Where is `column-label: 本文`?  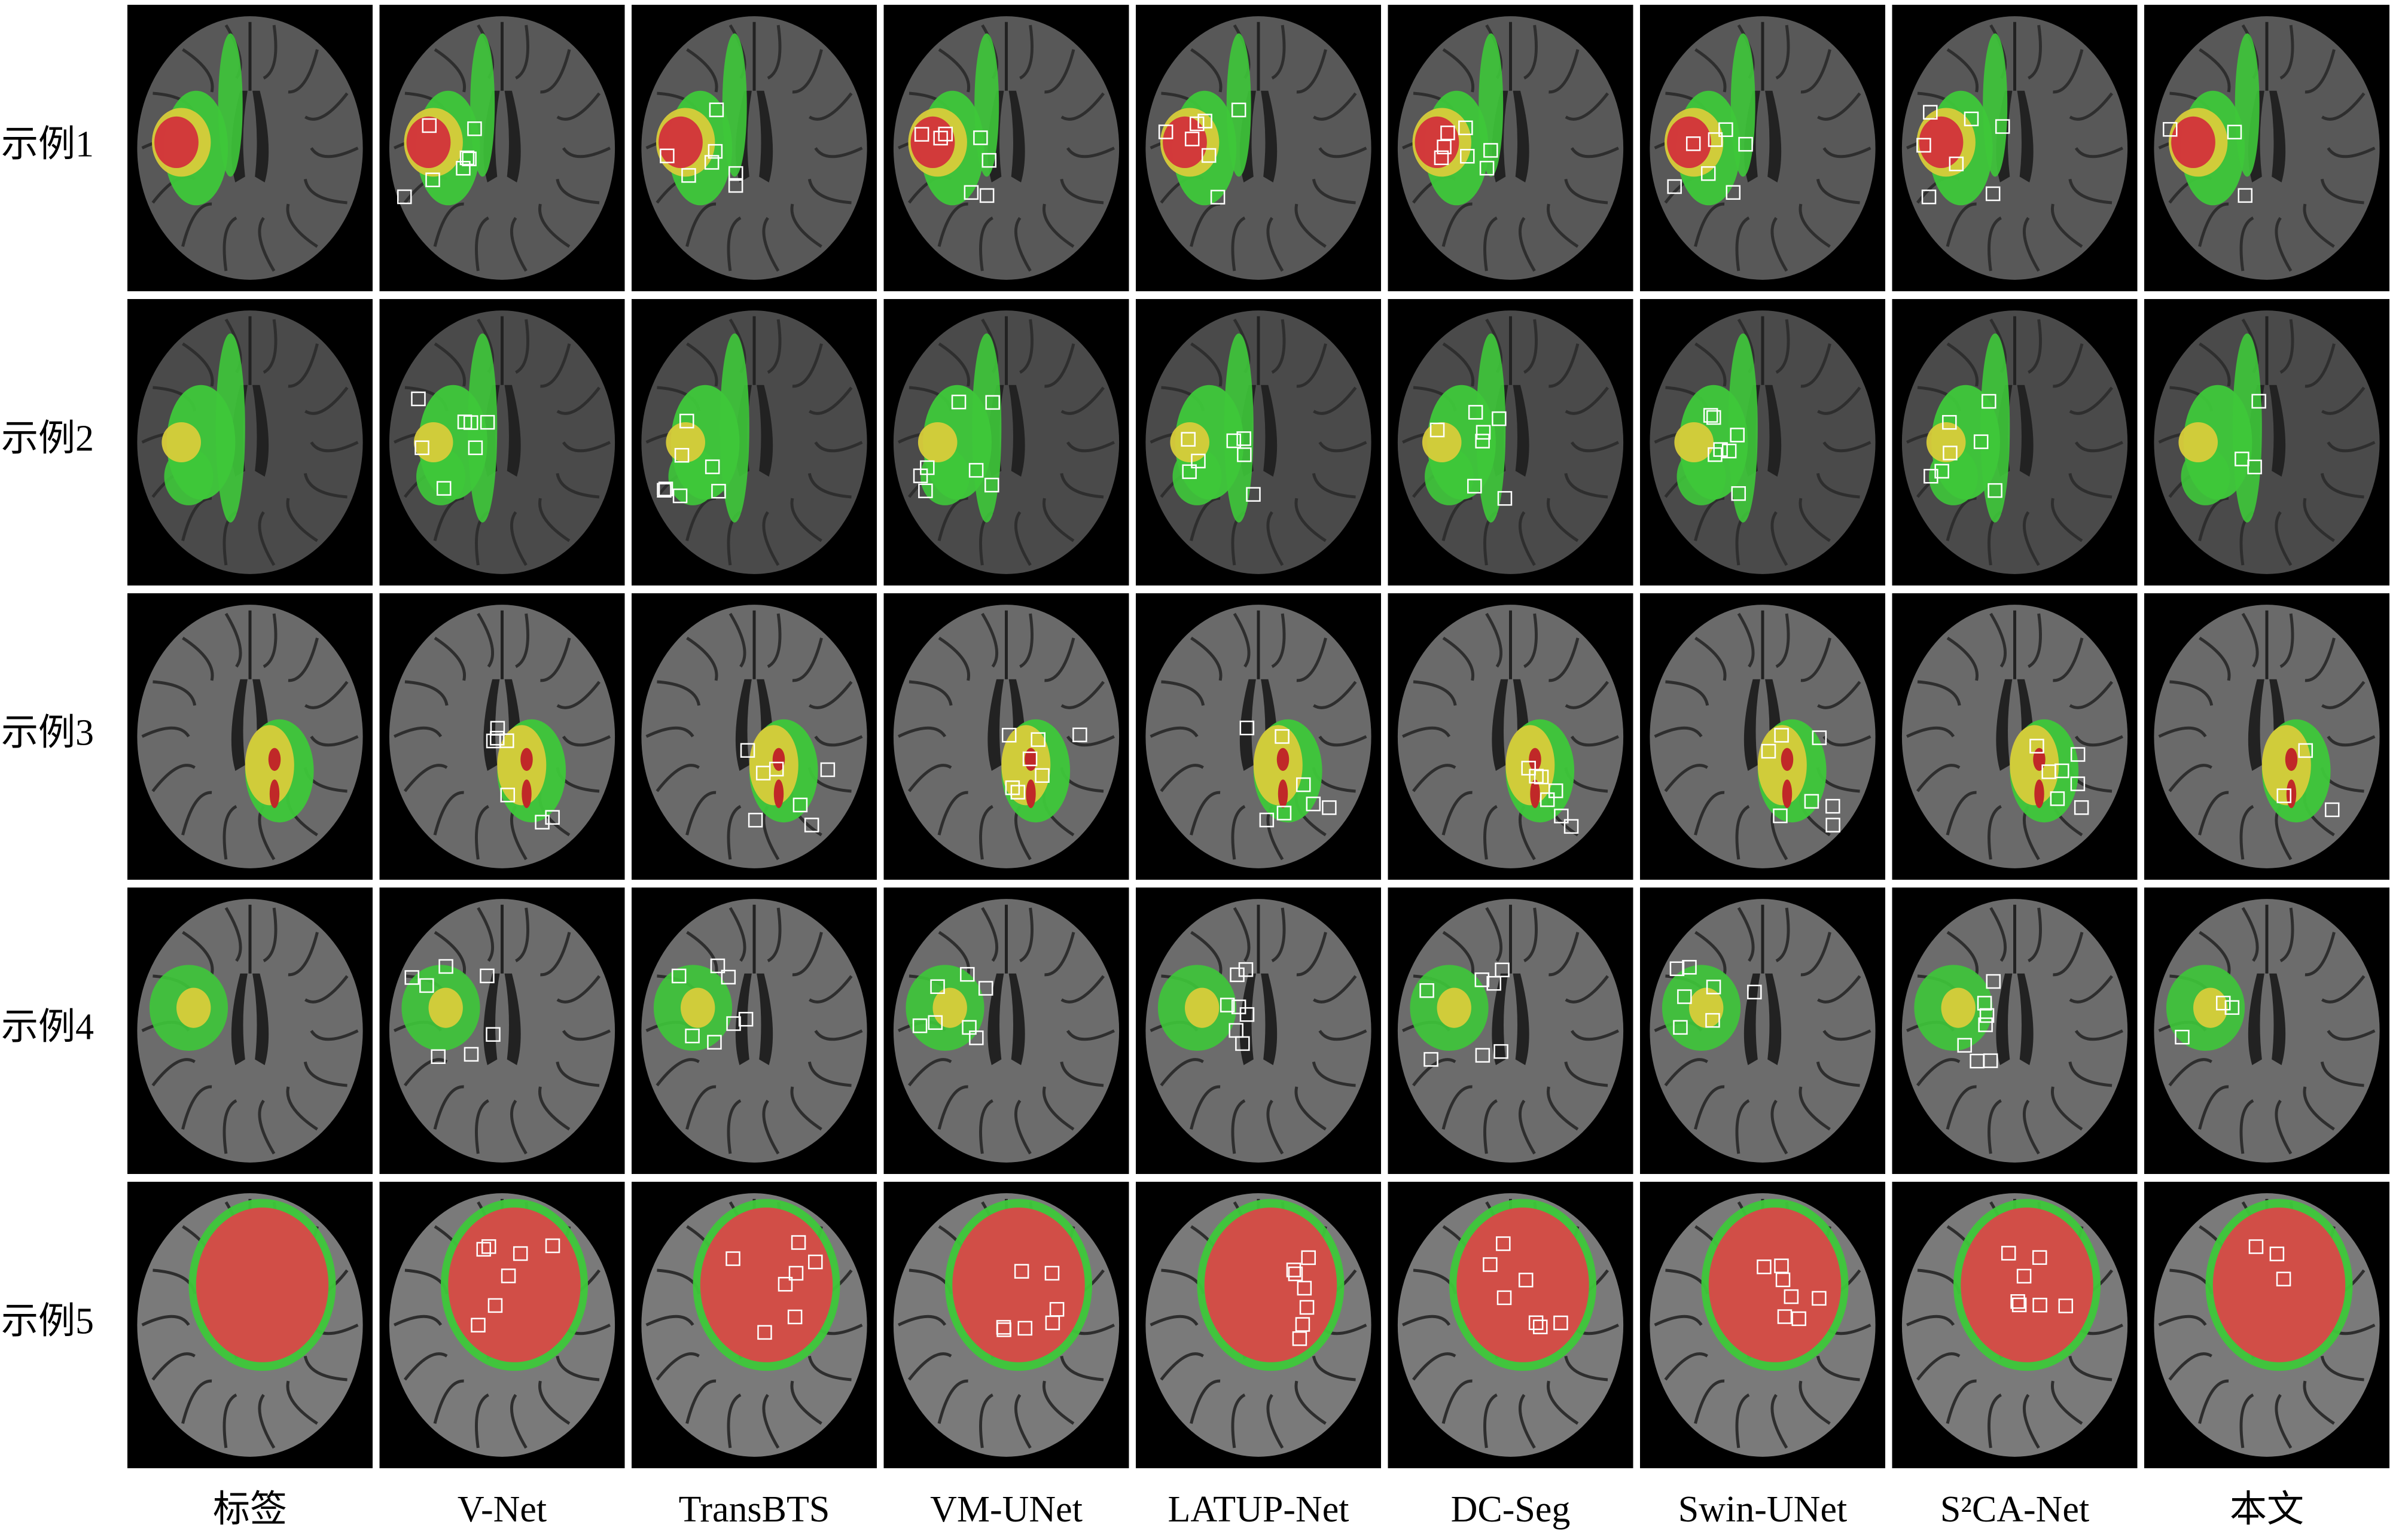 column-label: 本文 is located at coordinates (2267, 1509).